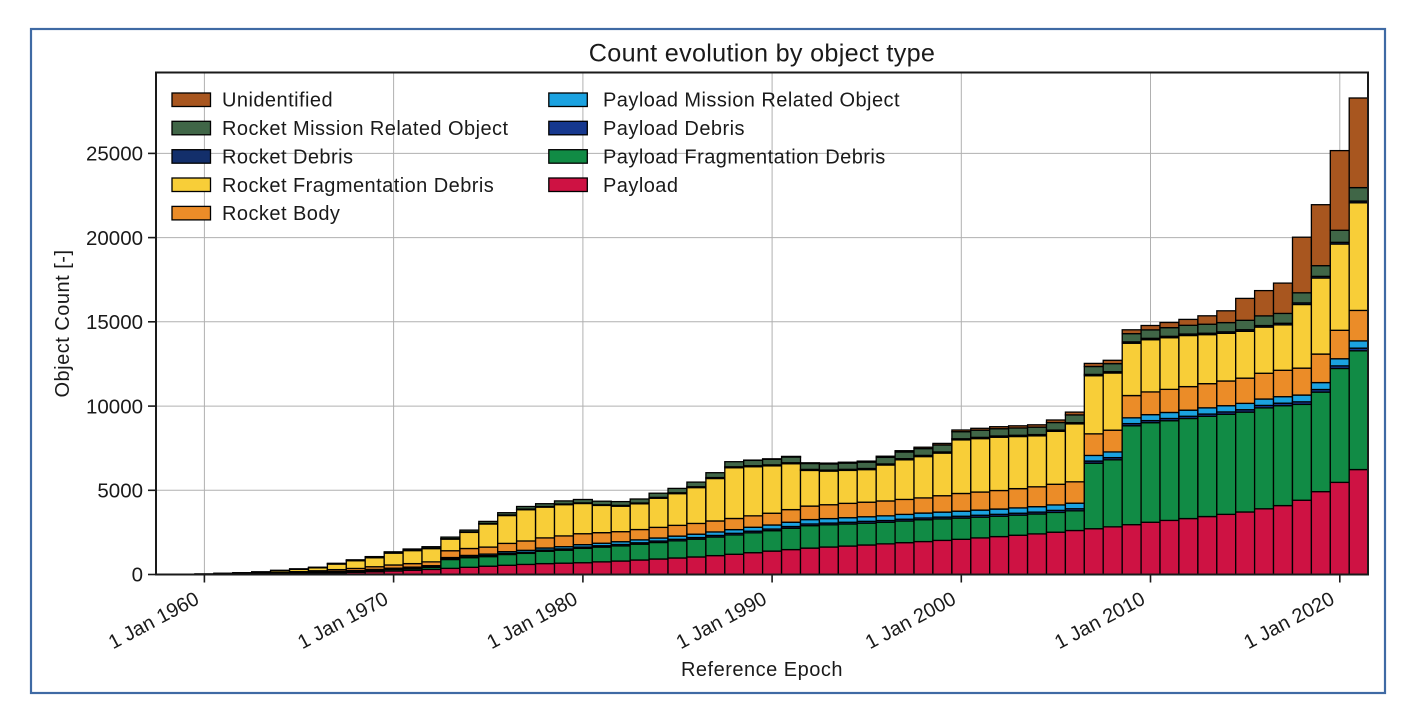  I want to click on svg-text: Rocket Fragmentation Debris, so click(358, 186).